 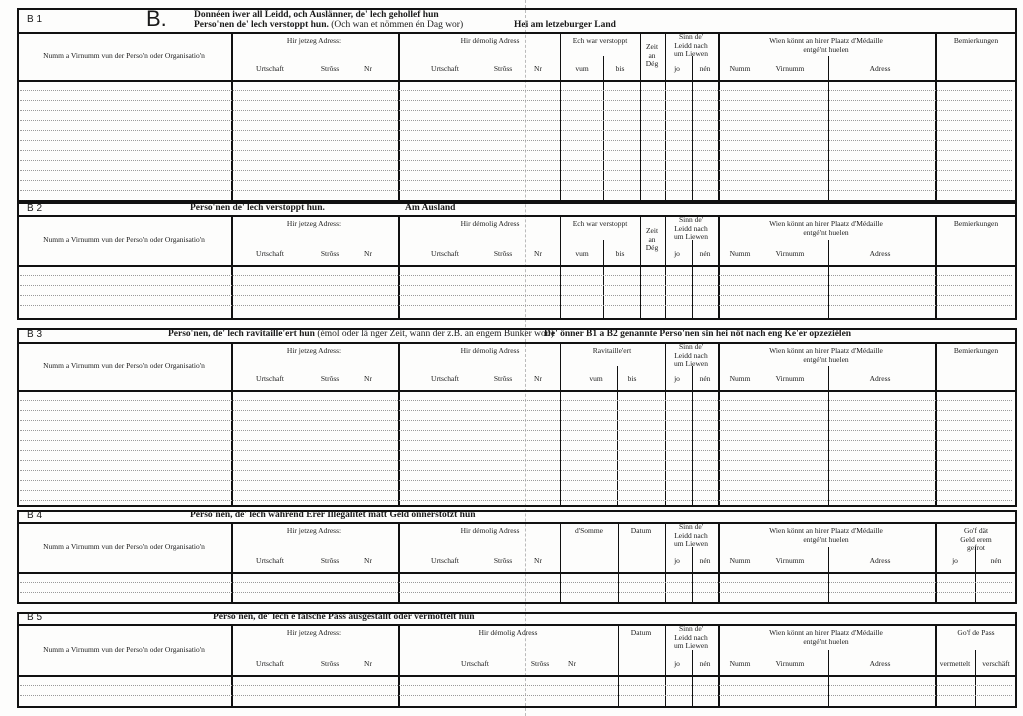 I want to click on column-current-address: Hir jetzeg Adress:, so click(x=314, y=530).